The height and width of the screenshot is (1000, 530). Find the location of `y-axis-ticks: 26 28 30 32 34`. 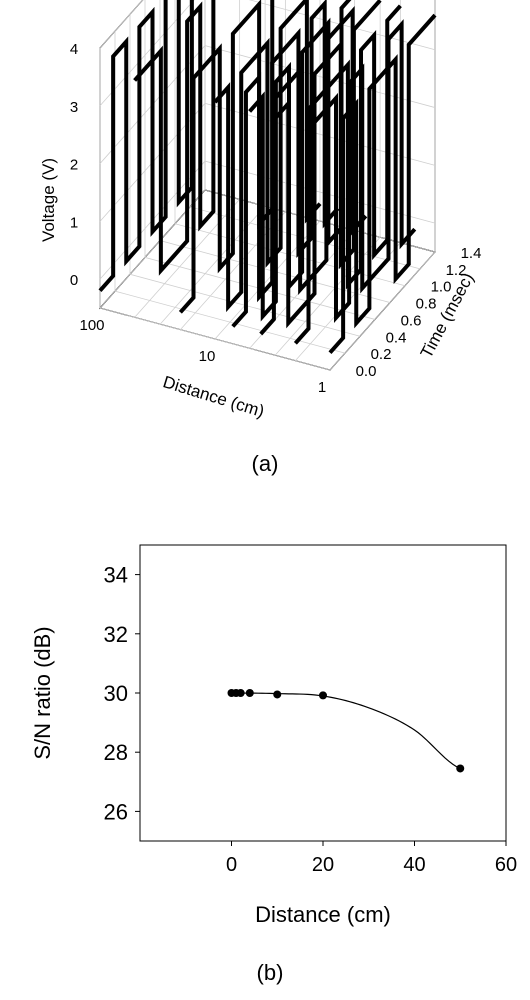

y-axis-ticks: 26 28 30 32 34 is located at coordinates (122, 693).